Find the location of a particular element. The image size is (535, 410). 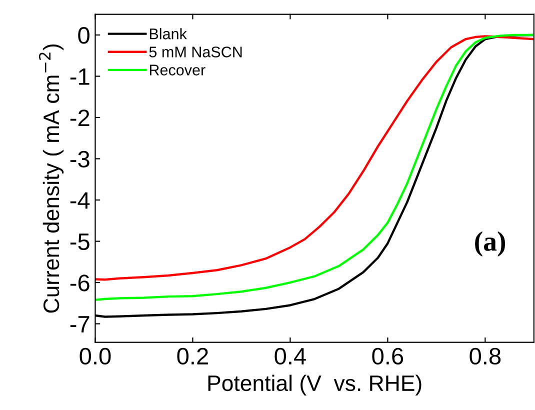

x-tick-label: 0.6 is located at coordinates (388, 356).